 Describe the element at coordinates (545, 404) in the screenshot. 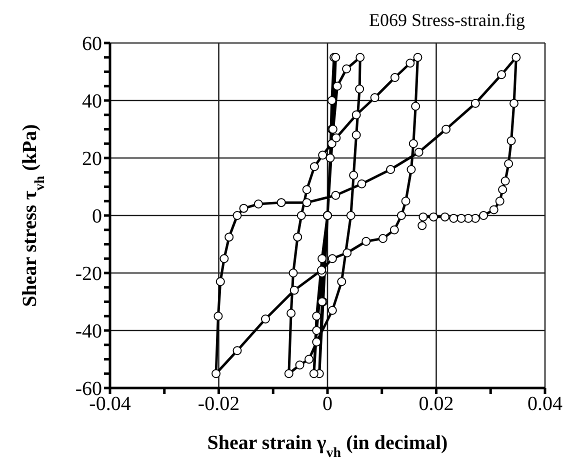

I see `x-tick-label: 0.04` at that location.